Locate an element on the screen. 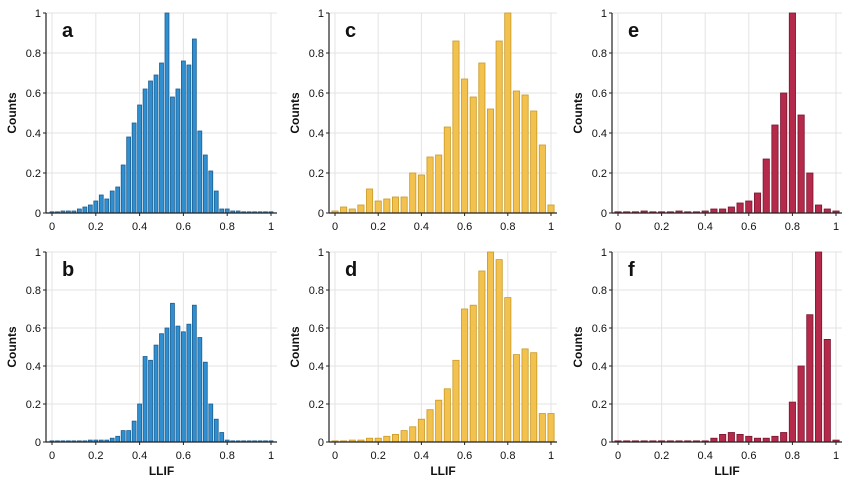 The image size is (850, 484). panel-label: f is located at coordinates (631, 270).